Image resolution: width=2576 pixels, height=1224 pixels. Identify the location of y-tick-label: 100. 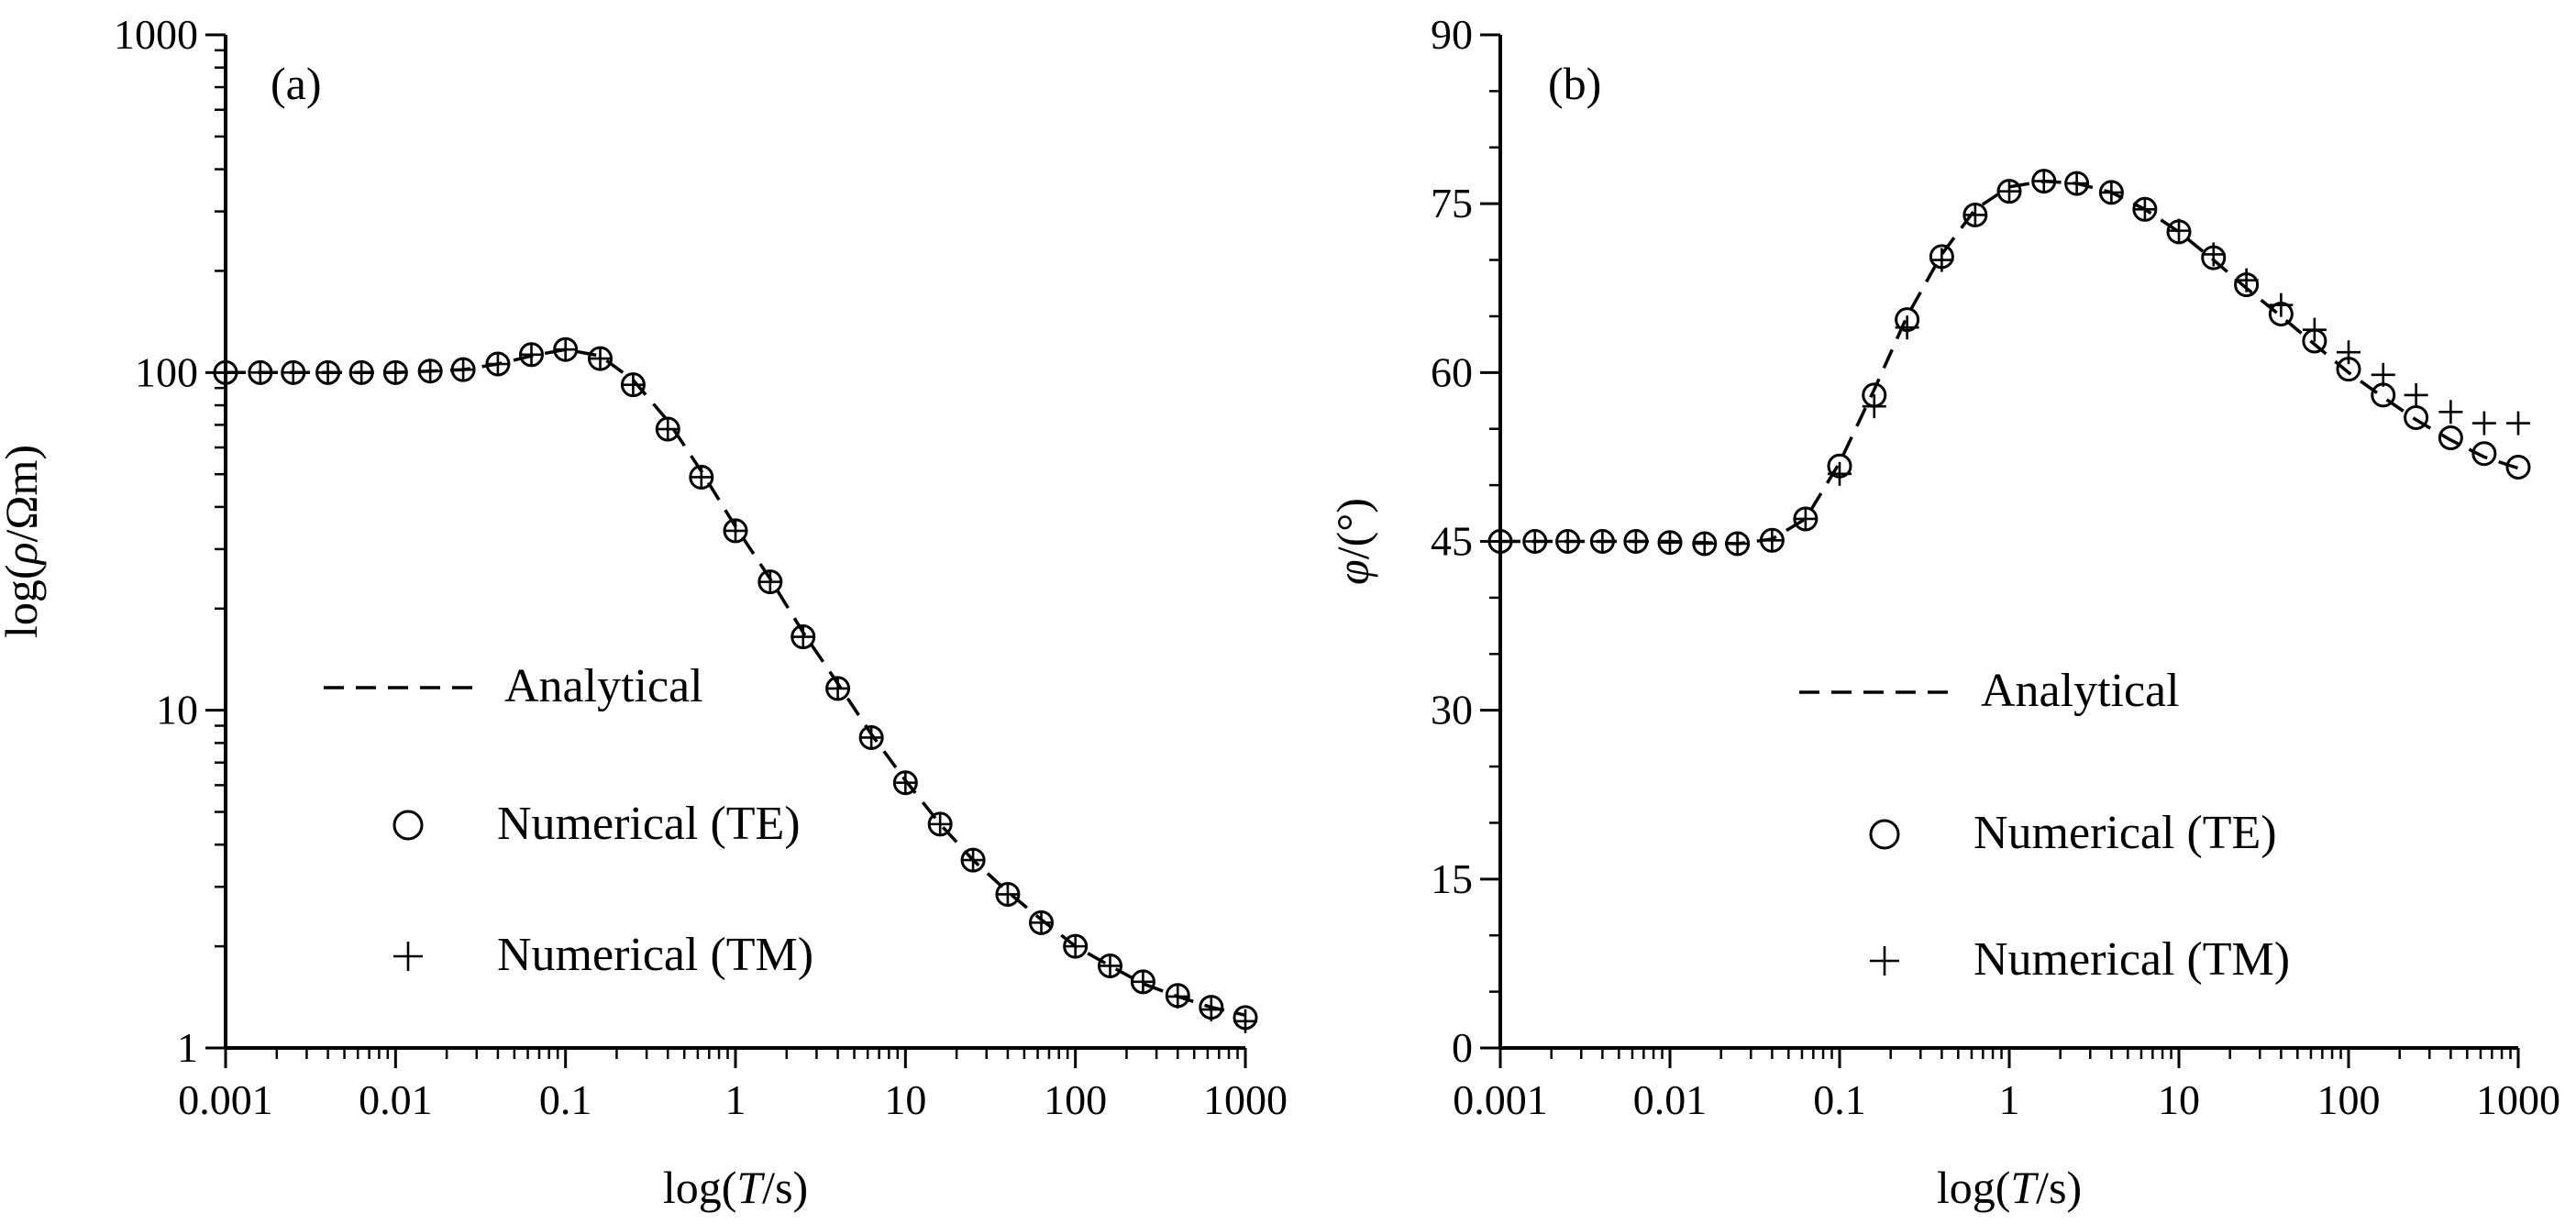
(166, 371).